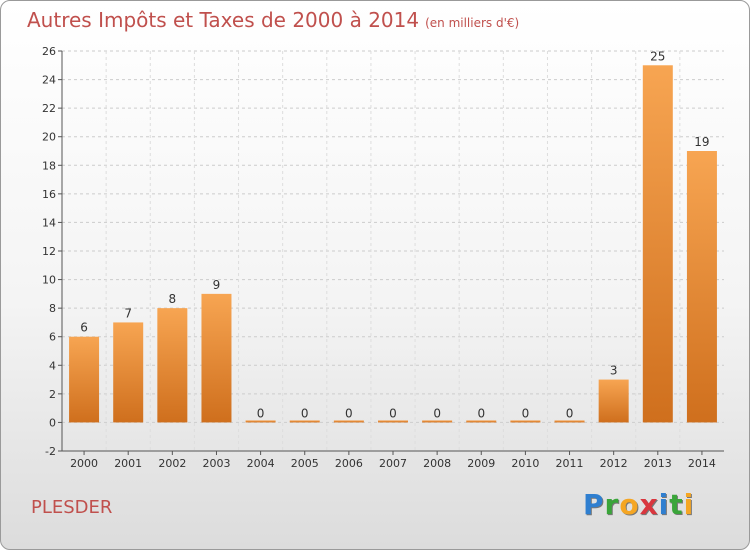 The height and width of the screenshot is (550, 750). I want to click on x-tick-label: 2010, so click(525, 463).